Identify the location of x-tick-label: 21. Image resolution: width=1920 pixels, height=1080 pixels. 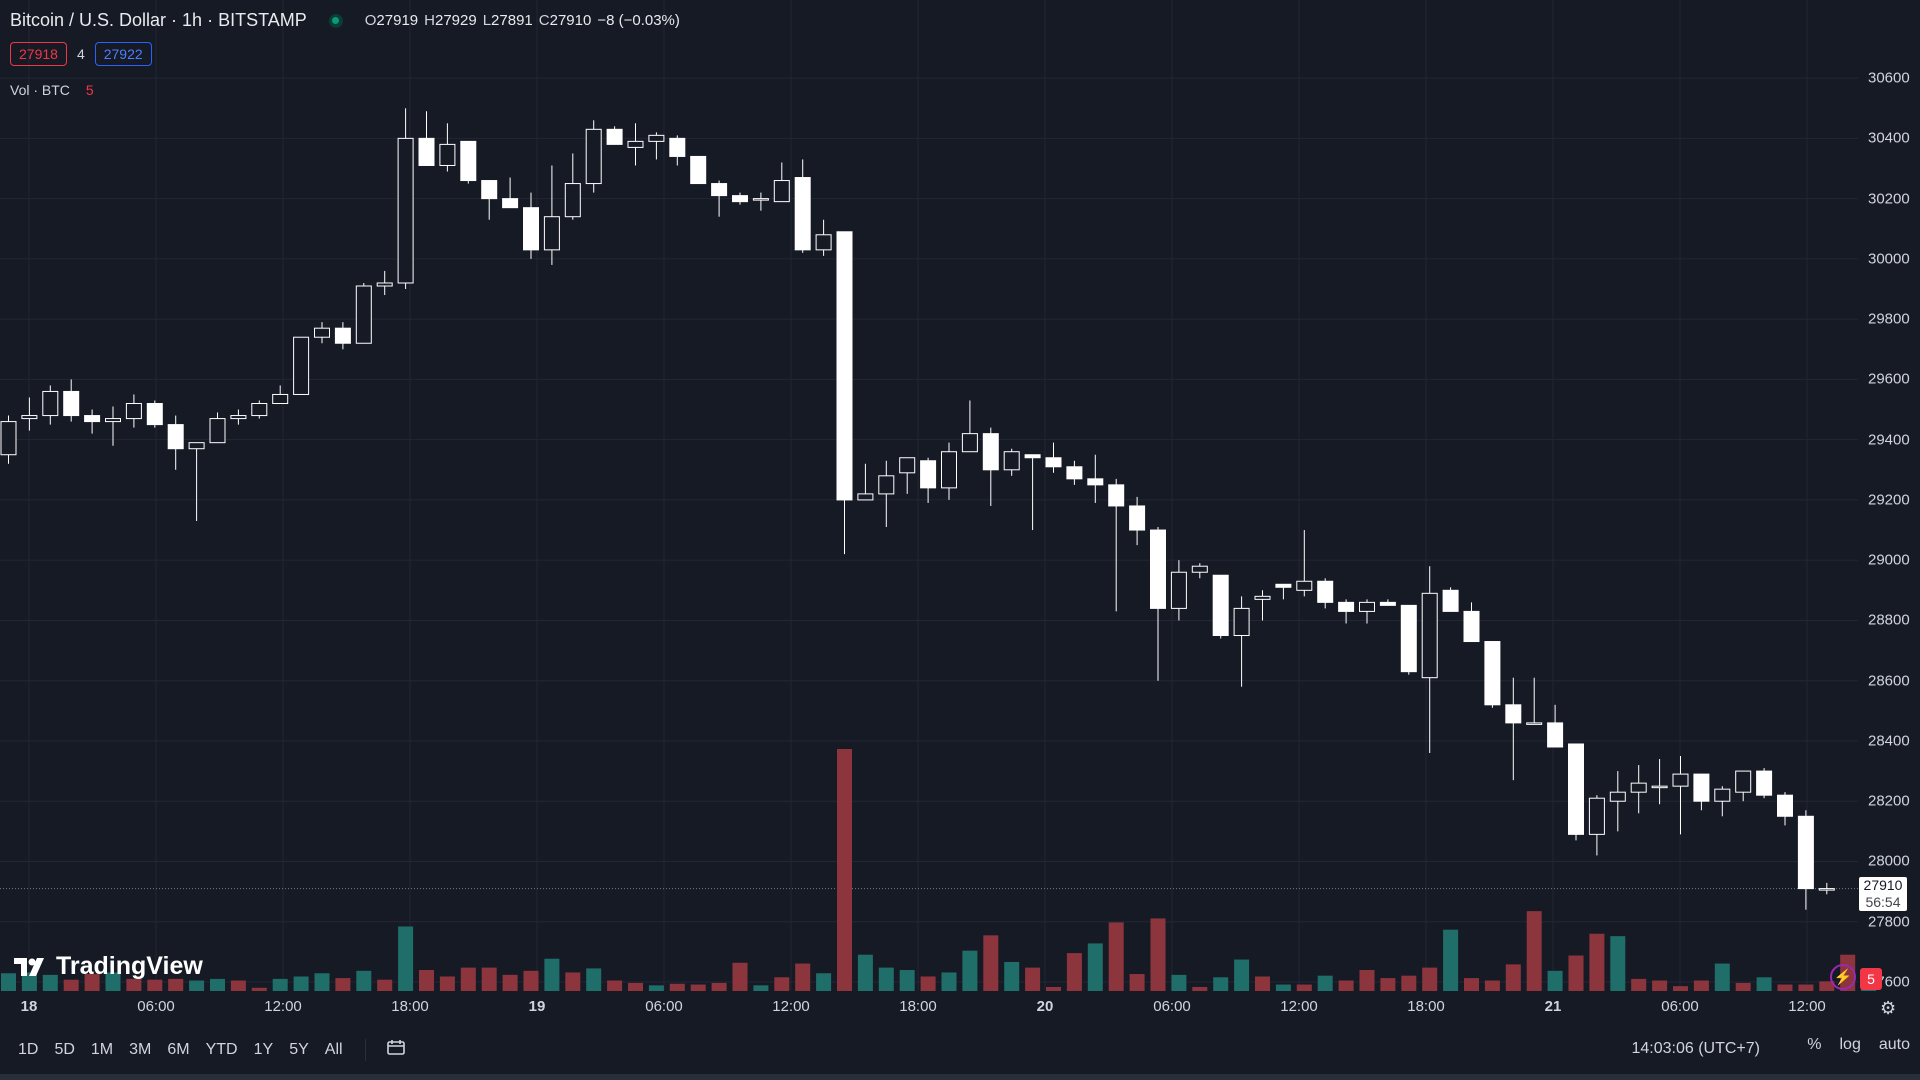
(1553, 1006).